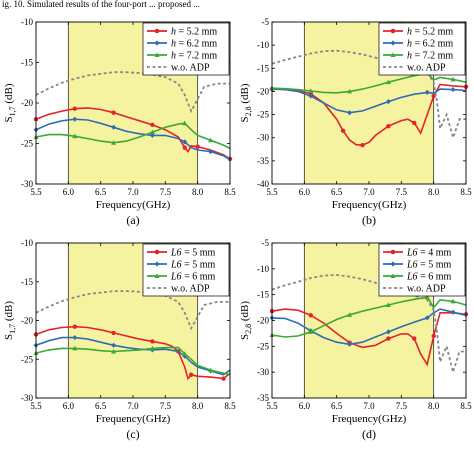  I want to click on y-axis-label: S1,7 (dB), so click(10, 320).